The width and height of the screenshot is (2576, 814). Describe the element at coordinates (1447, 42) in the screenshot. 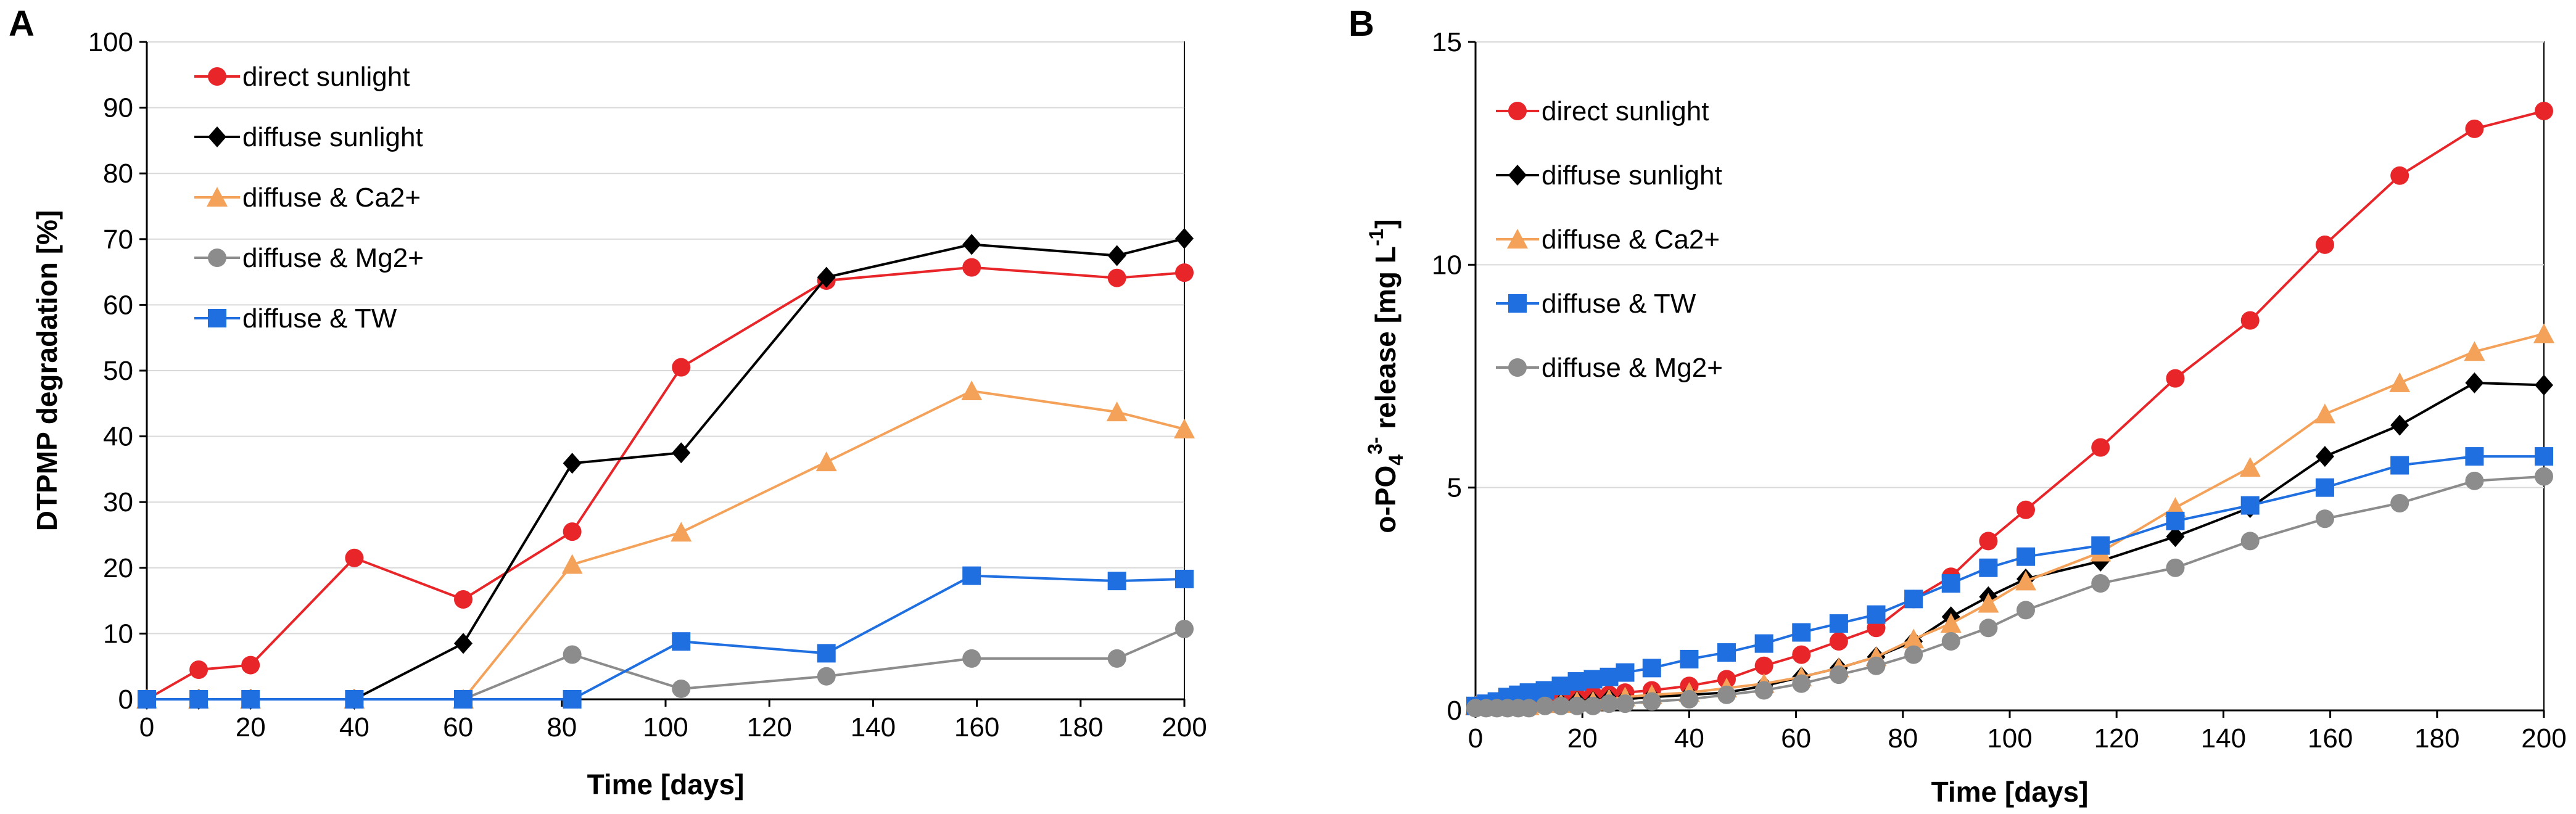

I see `y-tick-label: 15` at that location.